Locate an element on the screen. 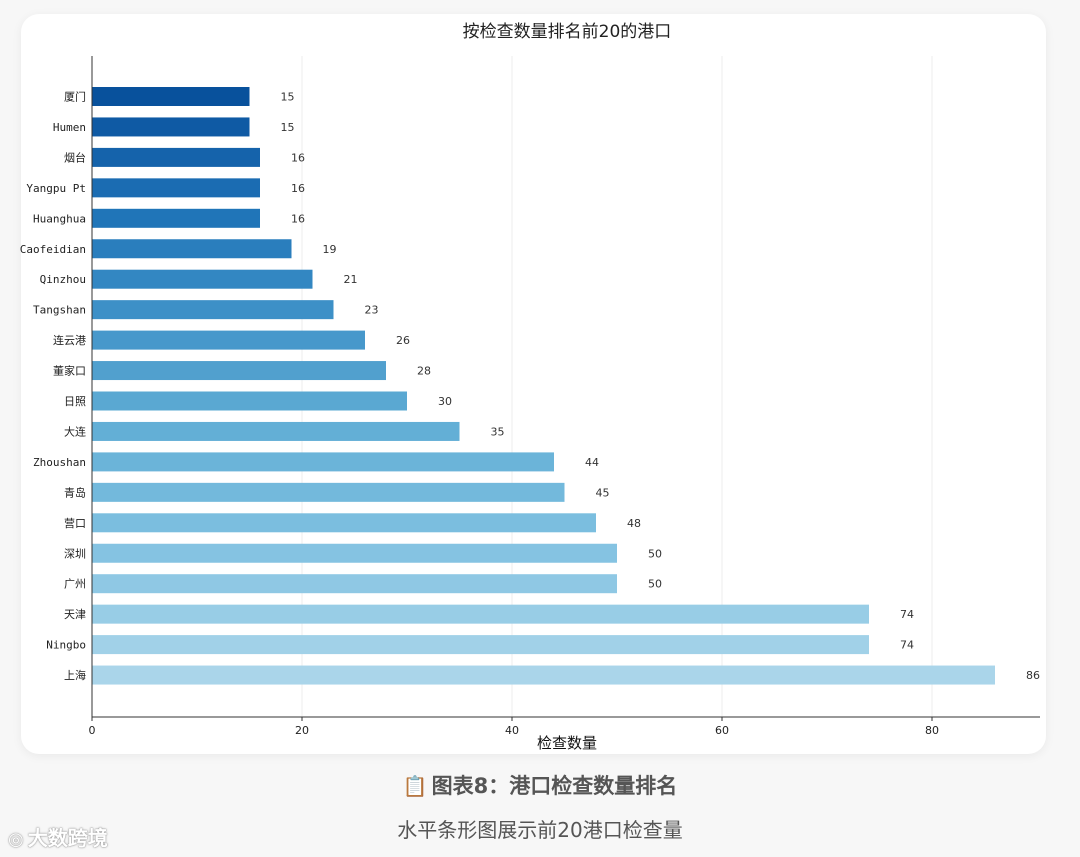 The height and width of the screenshot is (857, 1080). x-ticks: 0 20 40 60 80 is located at coordinates (514, 727).